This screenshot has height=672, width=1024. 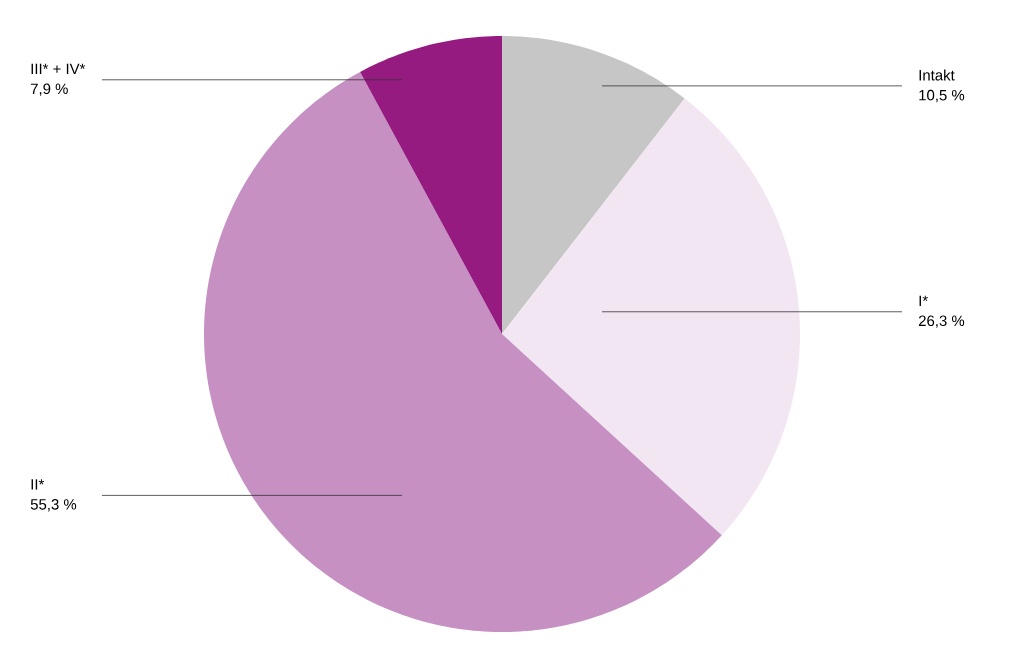 What do you see at coordinates (58, 69) in the screenshot?
I see `slice-label: III* + IV*` at bounding box center [58, 69].